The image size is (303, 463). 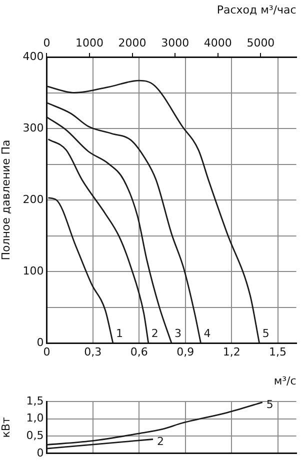 What do you see at coordinates (175, 43) in the screenshot?
I see `x2-tick-label: 3000` at bounding box center [175, 43].